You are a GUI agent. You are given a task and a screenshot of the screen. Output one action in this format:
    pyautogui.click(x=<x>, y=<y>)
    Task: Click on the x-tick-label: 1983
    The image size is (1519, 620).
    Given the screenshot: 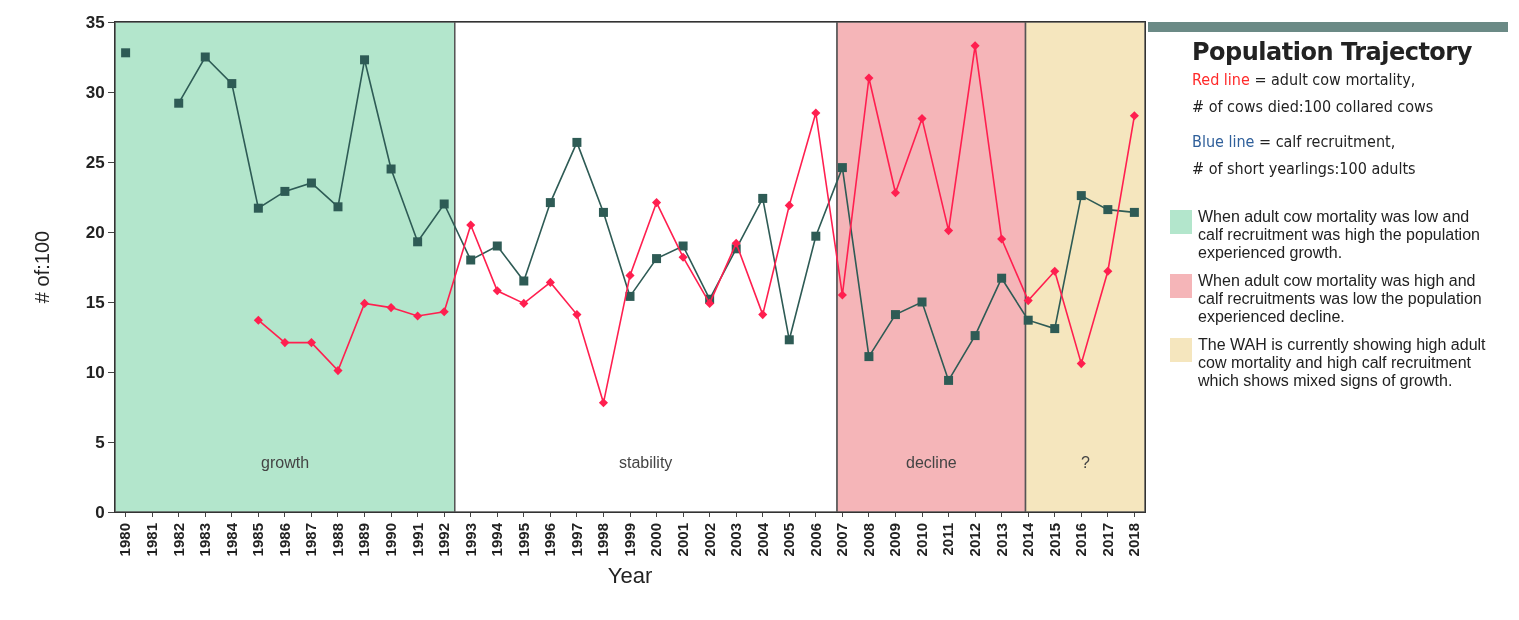 What is the action you would take?
    pyautogui.click(x=205, y=540)
    